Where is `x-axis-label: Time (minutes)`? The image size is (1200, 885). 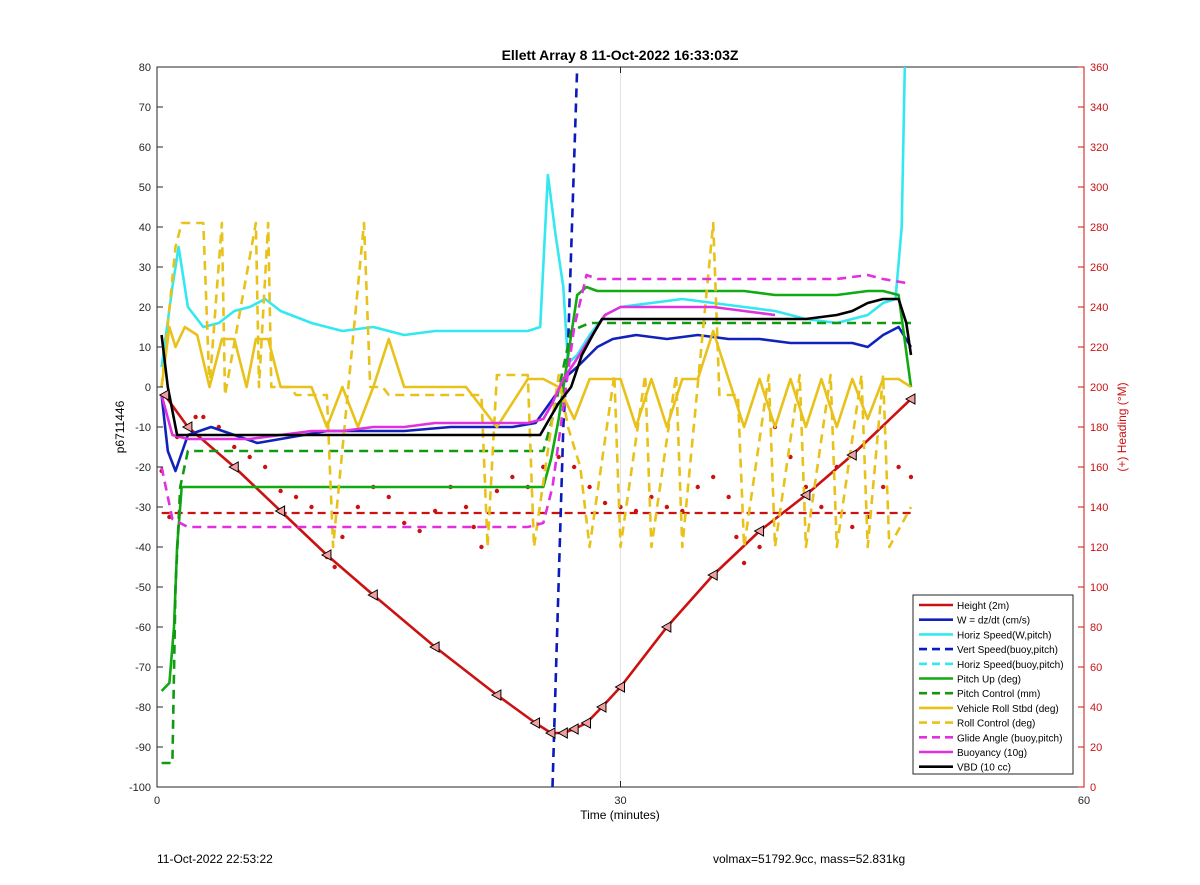
x-axis-label: Time (minutes) is located at coordinates (620, 815).